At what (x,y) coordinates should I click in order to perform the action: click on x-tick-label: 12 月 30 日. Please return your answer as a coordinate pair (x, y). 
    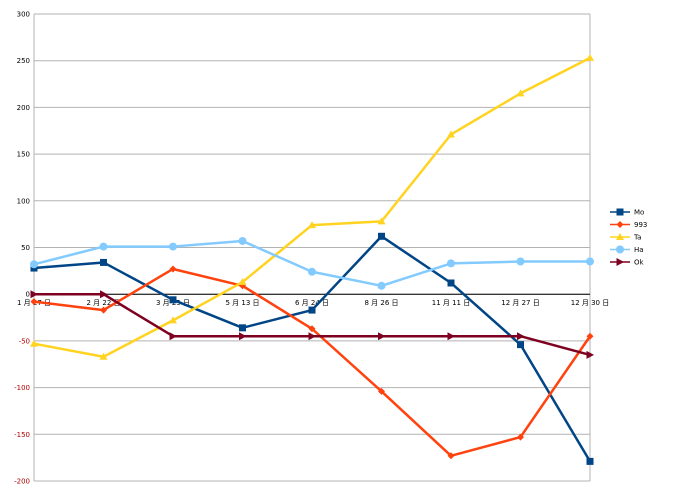
    Looking at the image, I should click on (590, 303).